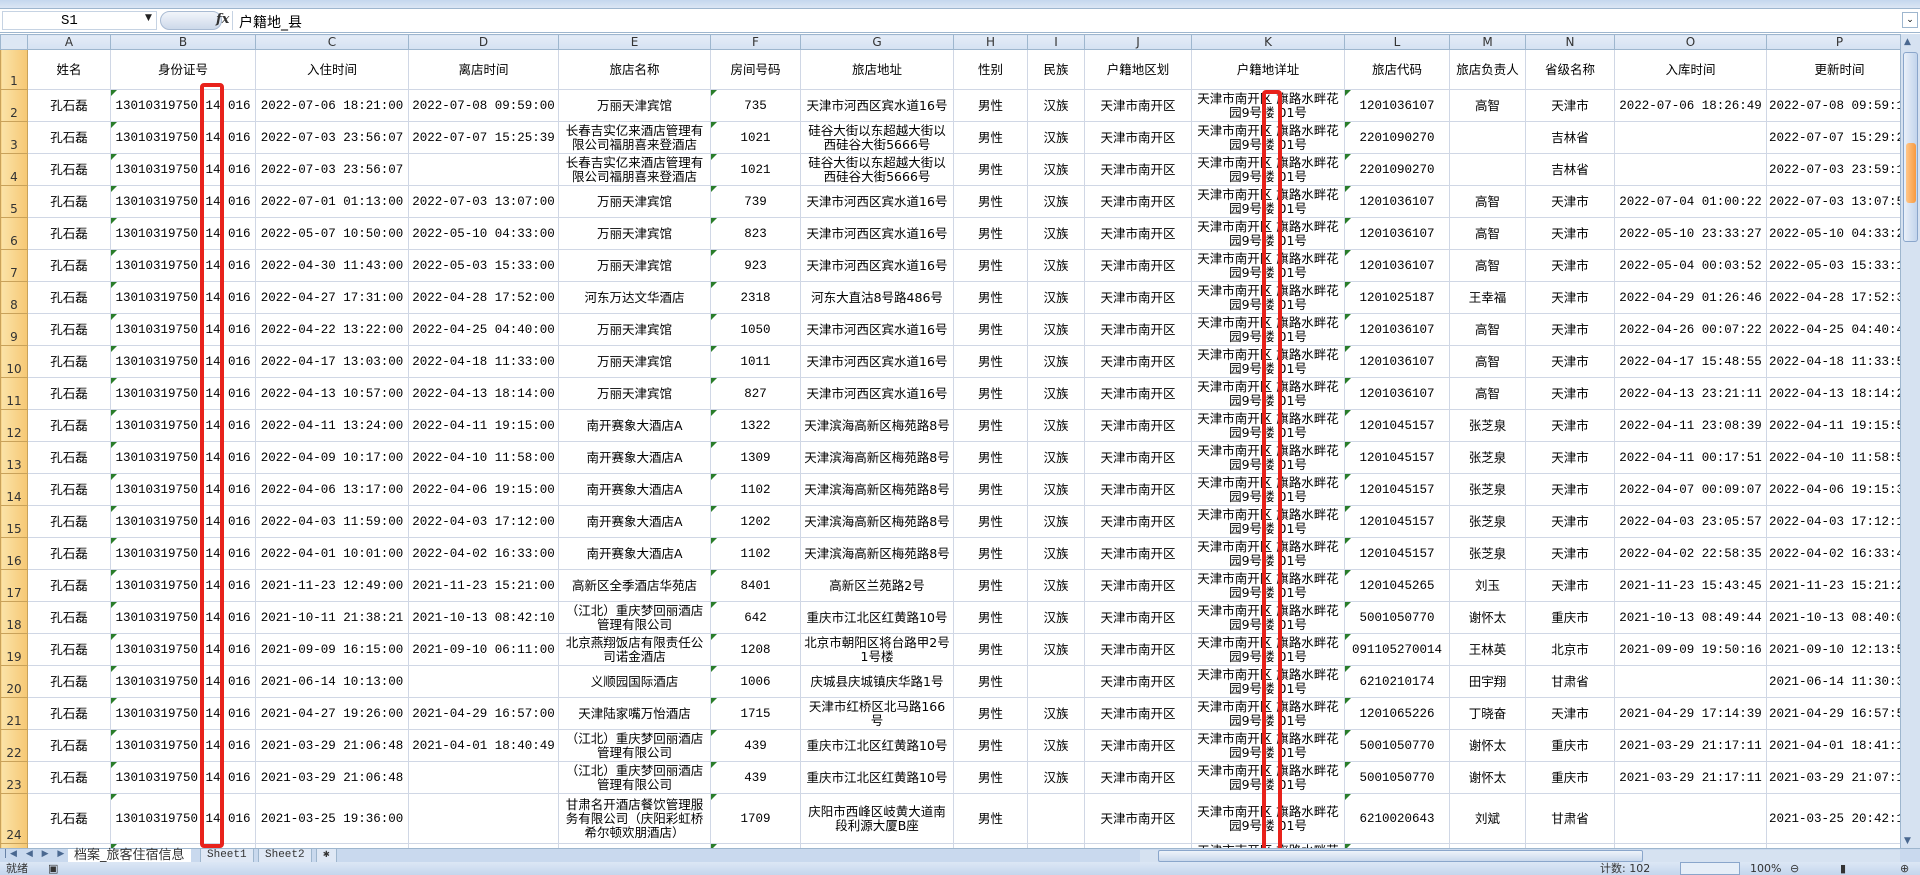 Image resolution: width=1920 pixels, height=875 pixels. Describe the element at coordinates (1690, 553) in the screenshot. I see `cell: 2022-04-02 22:58:35` at that location.